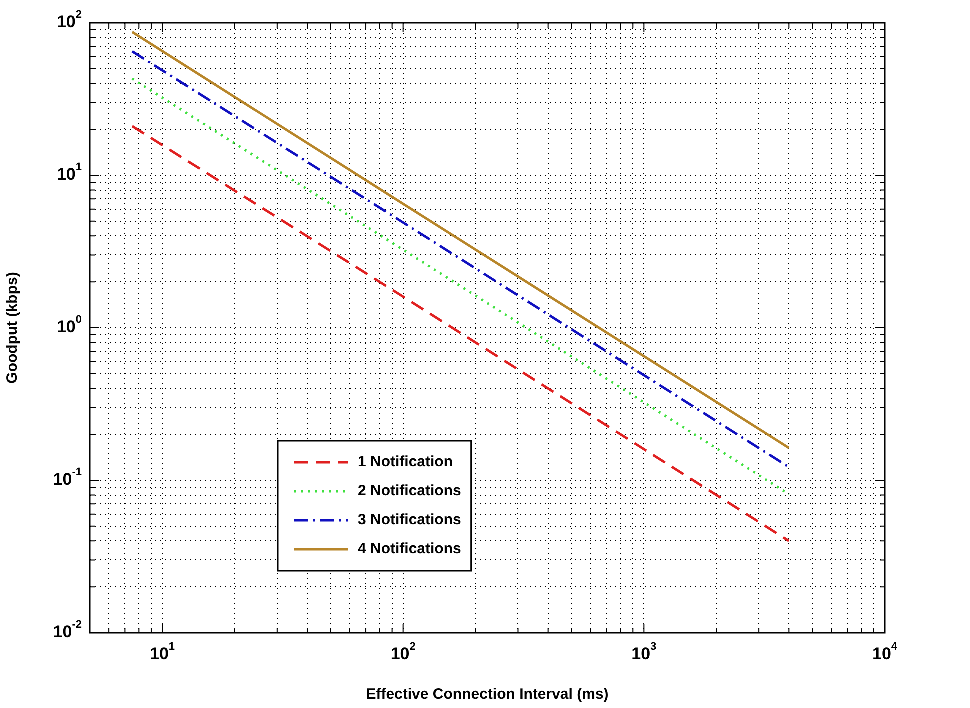 Image resolution: width=970 pixels, height=708 pixels. I want to click on legend-label: 3 Notifications, so click(410, 520).